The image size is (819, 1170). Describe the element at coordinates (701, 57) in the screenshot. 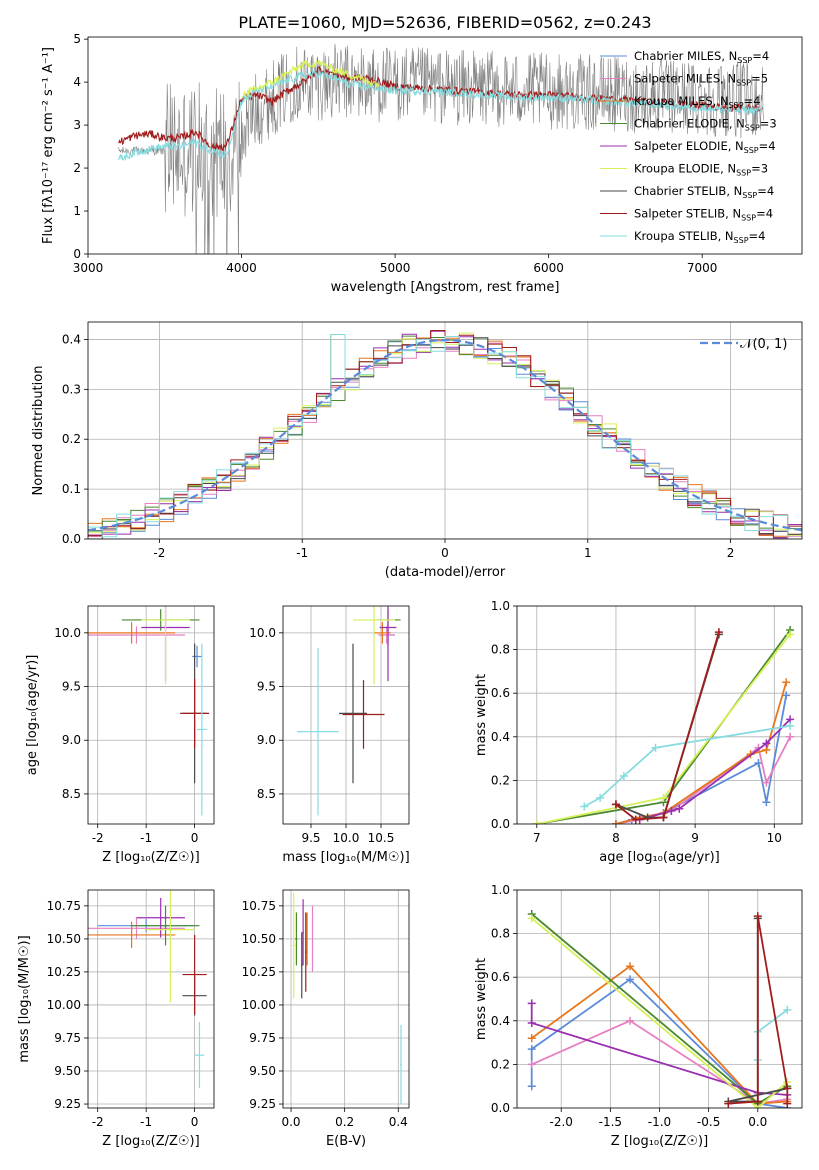

I see `legend-entry: Chabrier MILES, NSSP=4` at that location.